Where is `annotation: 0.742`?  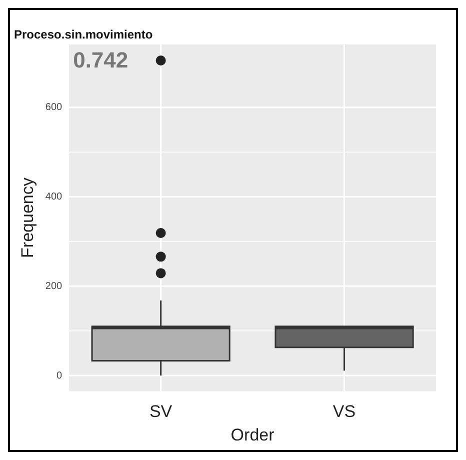 annotation: 0.742 is located at coordinates (100, 59).